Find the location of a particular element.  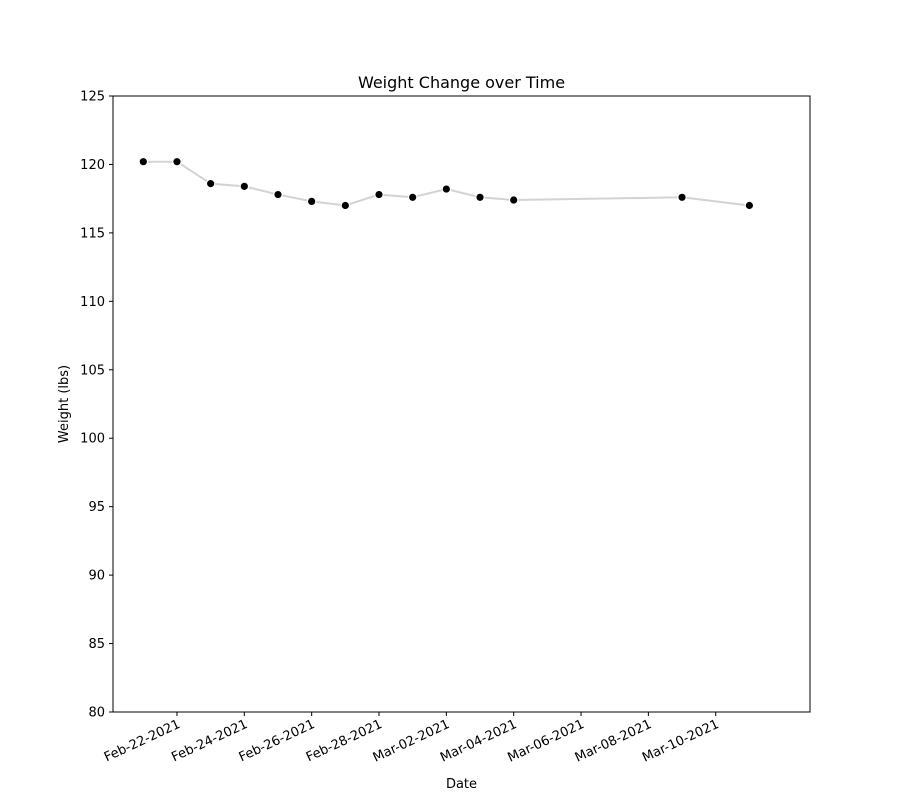

x-tick-label-2021-03-04: Mar-04-2021 is located at coordinates (478, 741).